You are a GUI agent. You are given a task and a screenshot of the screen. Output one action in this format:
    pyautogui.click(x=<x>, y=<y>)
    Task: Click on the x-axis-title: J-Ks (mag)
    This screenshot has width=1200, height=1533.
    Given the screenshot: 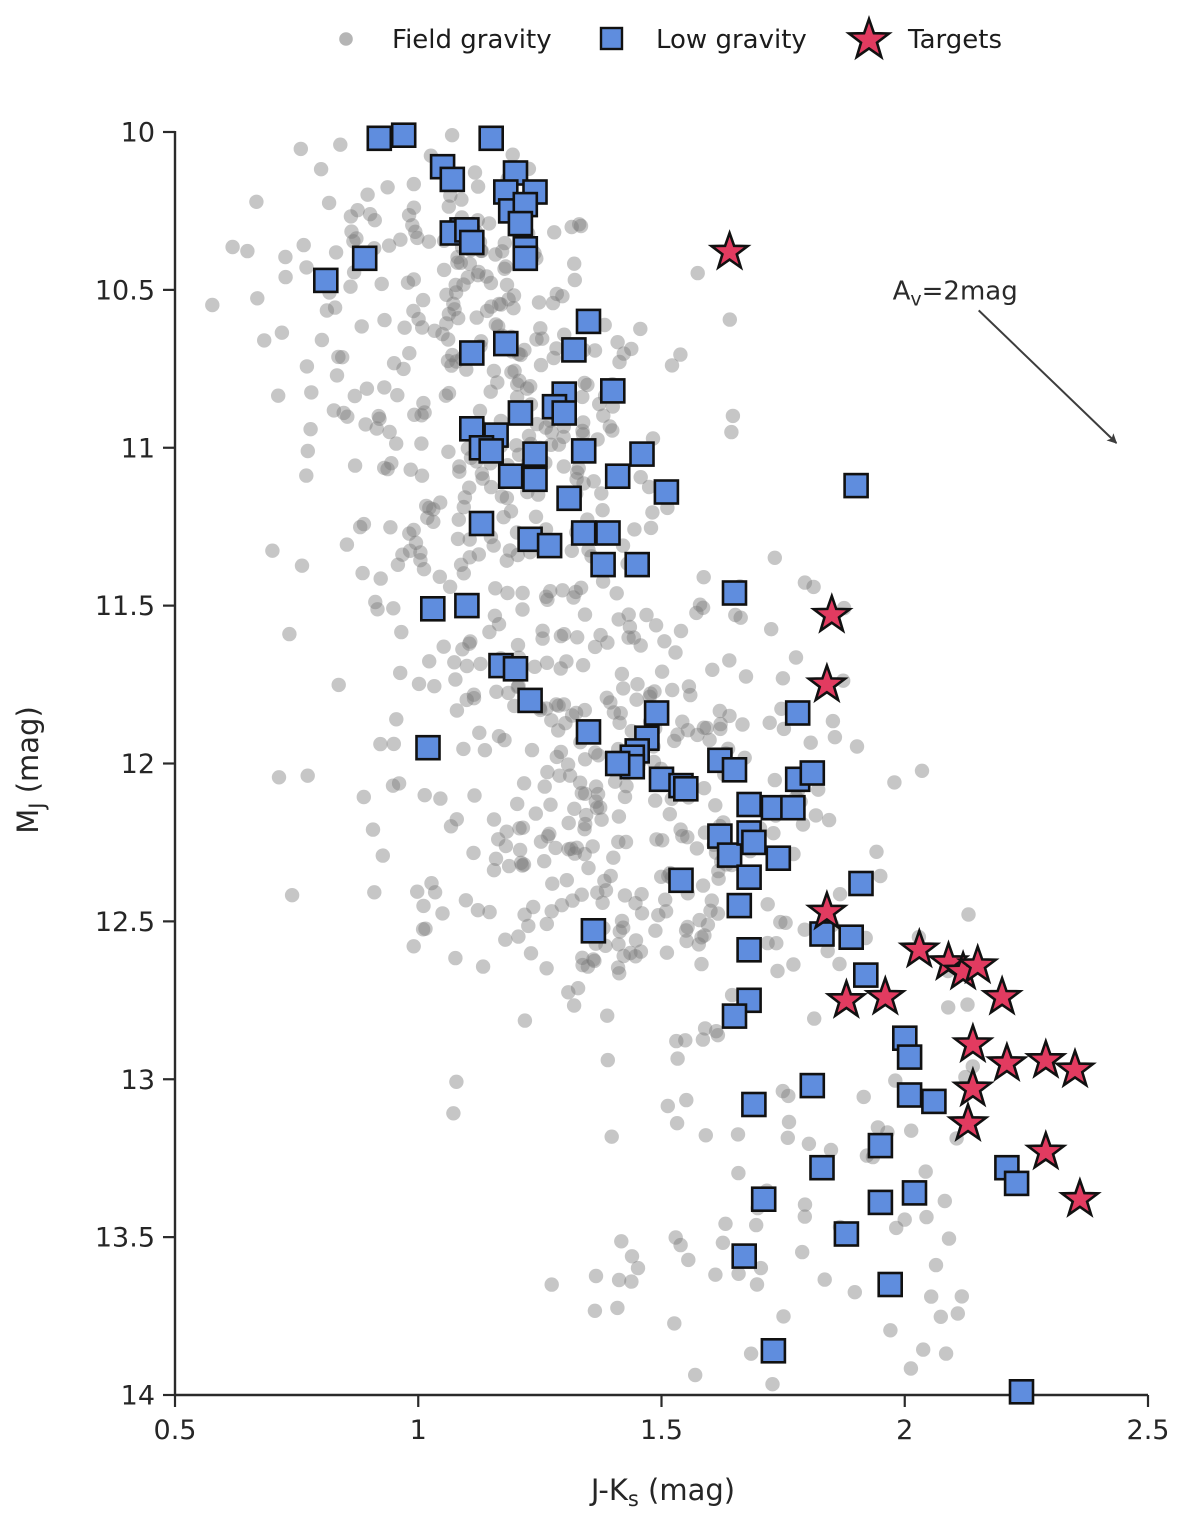 What is the action you would take?
    pyautogui.click(x=662, y=1492)
    